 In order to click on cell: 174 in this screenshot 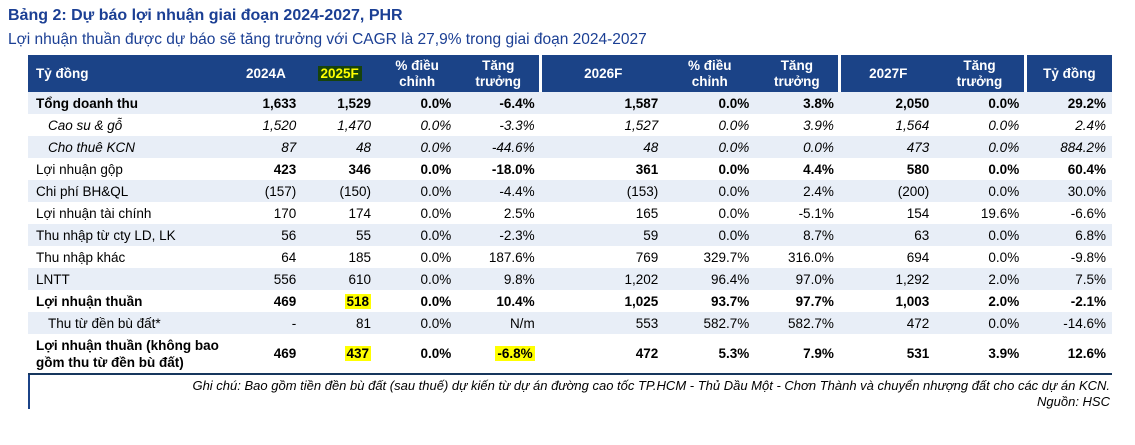, I will do `click(360, 213)`.